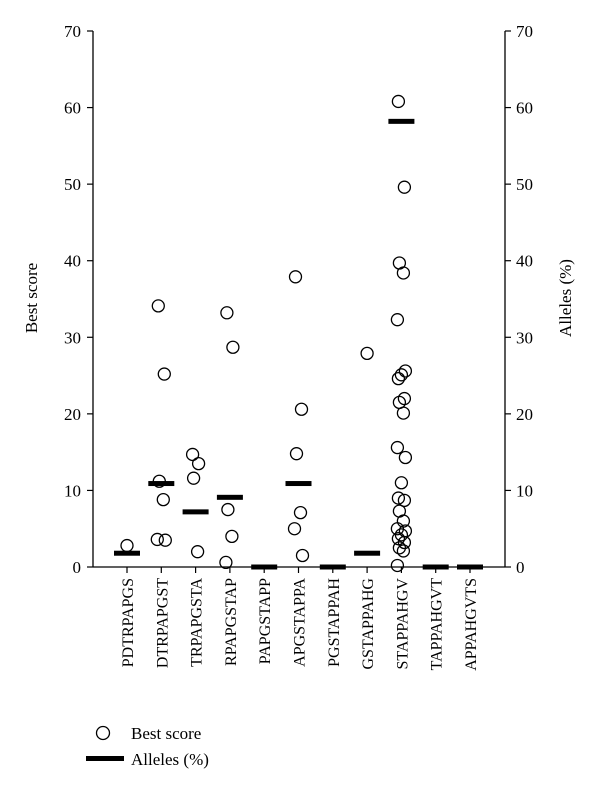 Image resolution: width=600 pixels, height=793 pixels. Describe the element at coordinates (265, 621) in the screenshot. I see `x-category-label: PAPGSTAPP` at that location.